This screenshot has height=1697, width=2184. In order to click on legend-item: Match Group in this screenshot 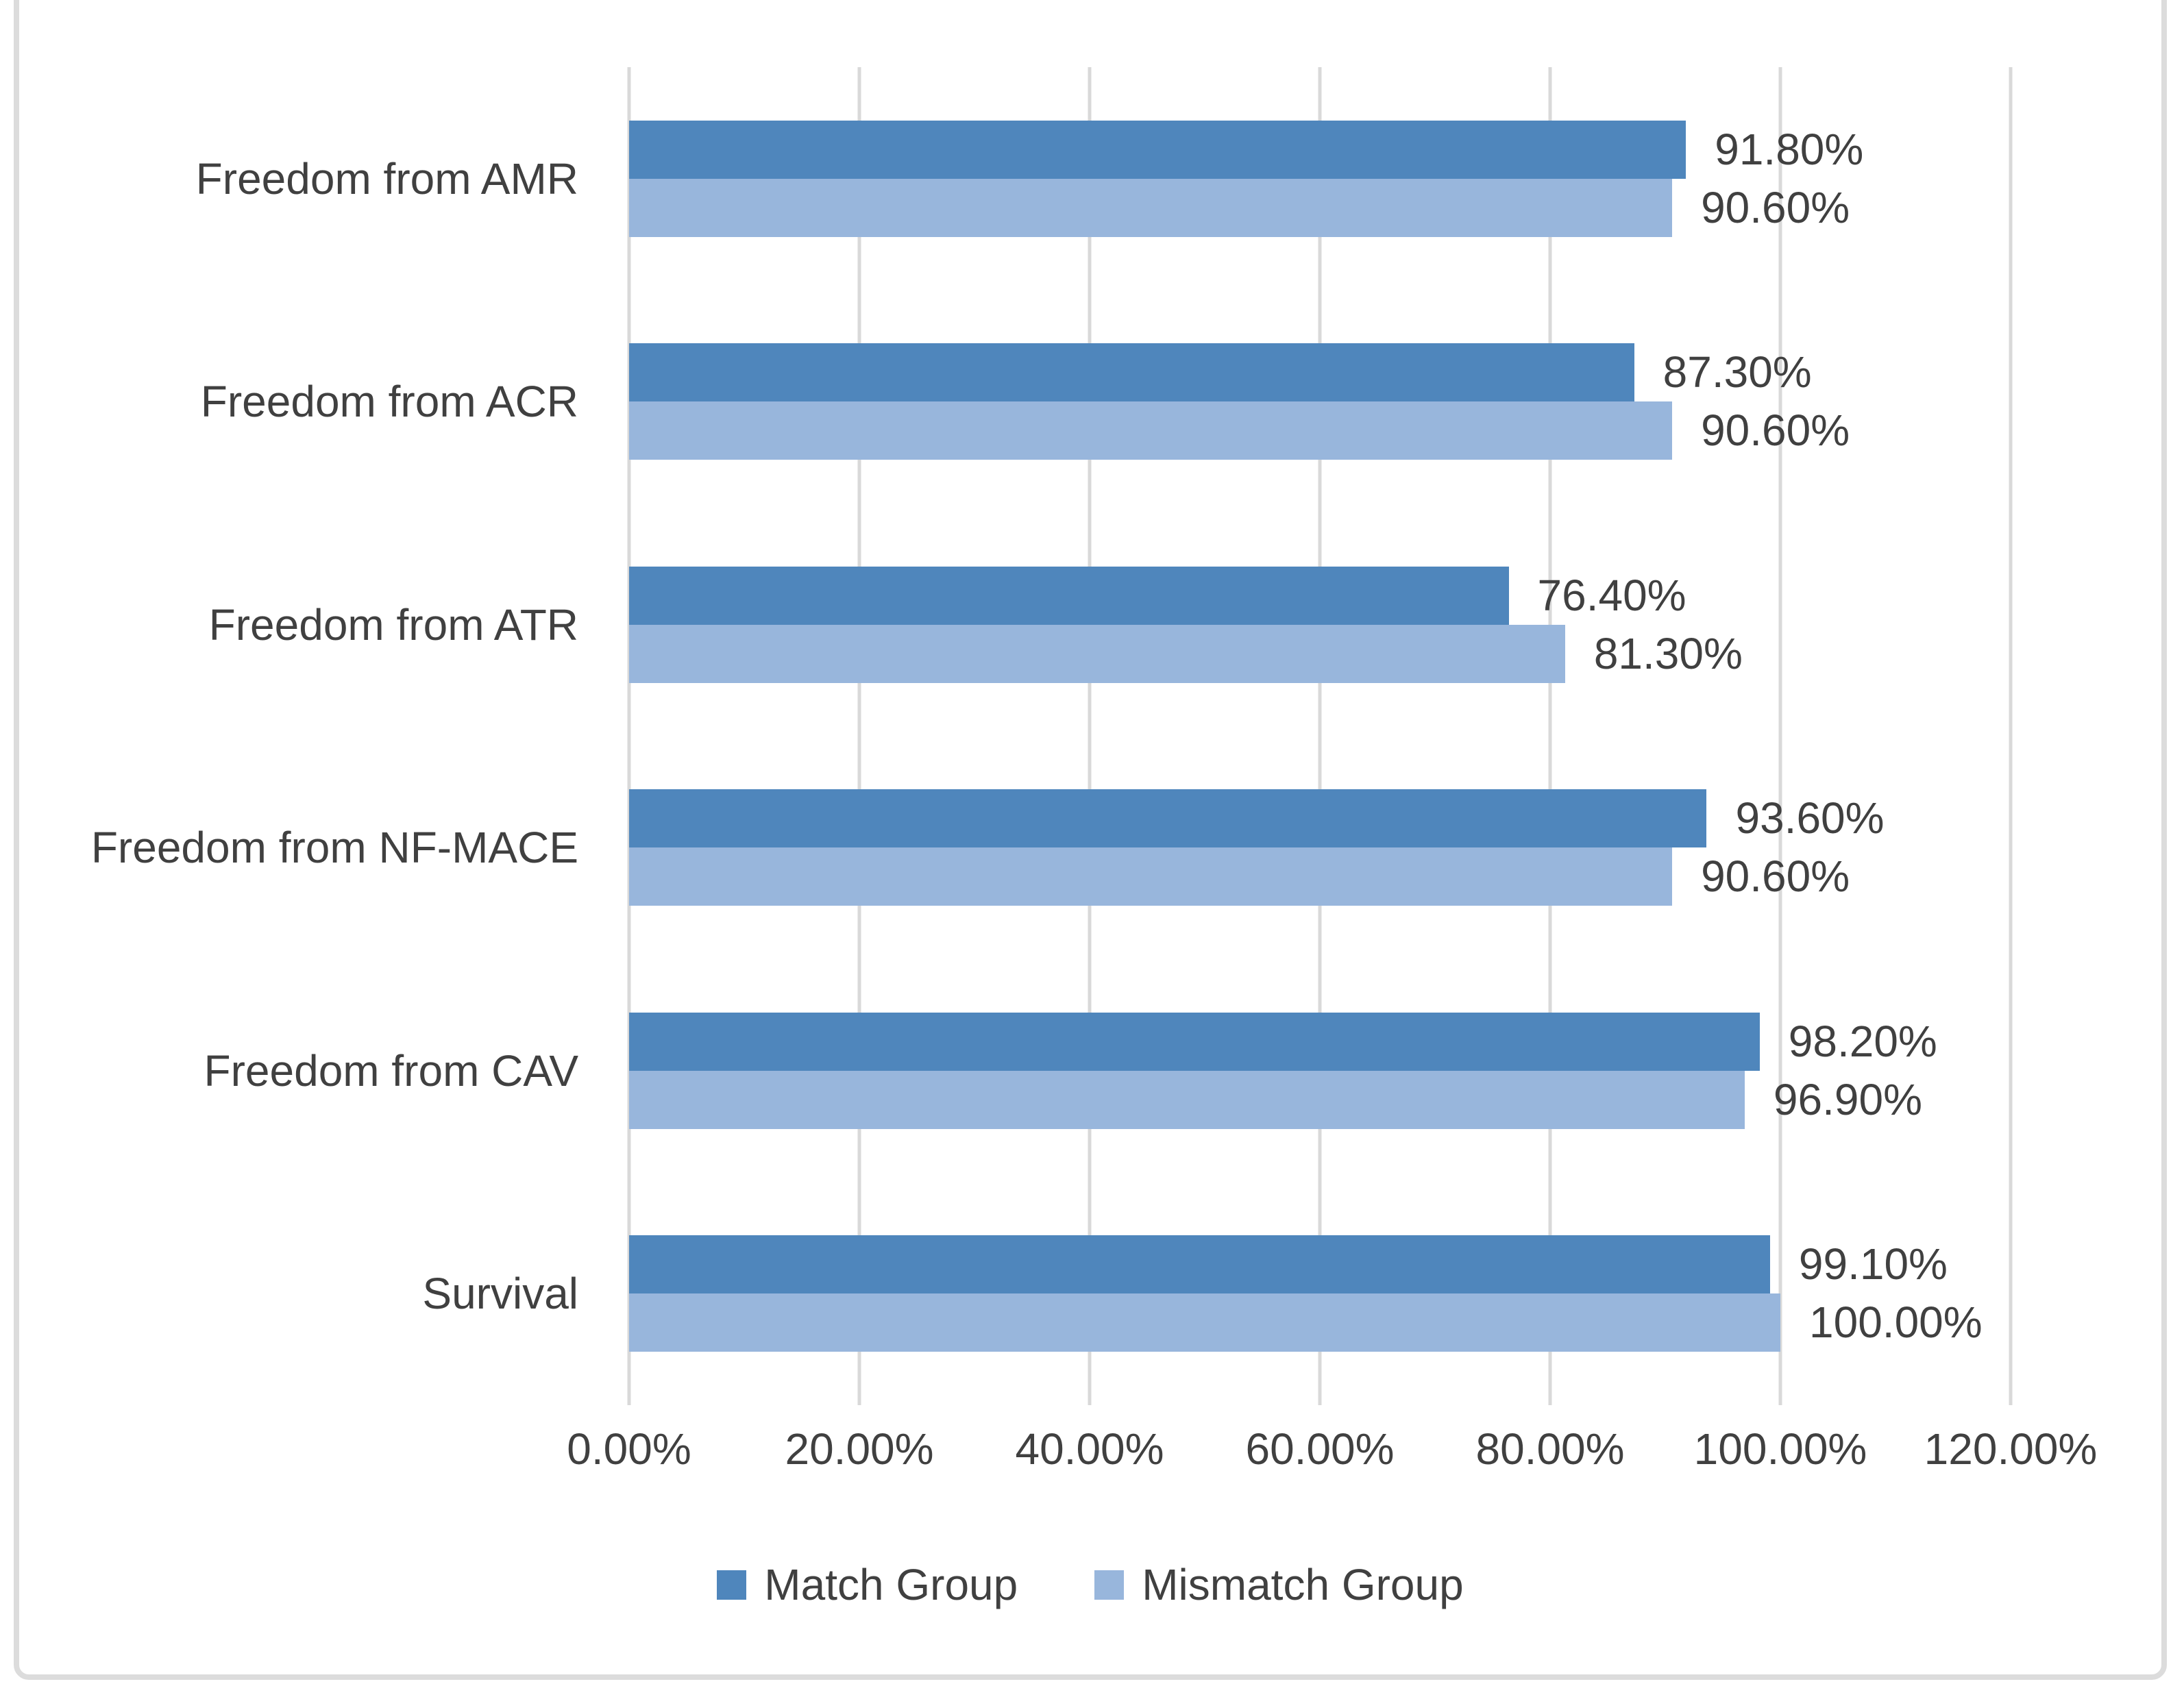, I will do `click(867, 1584)`.